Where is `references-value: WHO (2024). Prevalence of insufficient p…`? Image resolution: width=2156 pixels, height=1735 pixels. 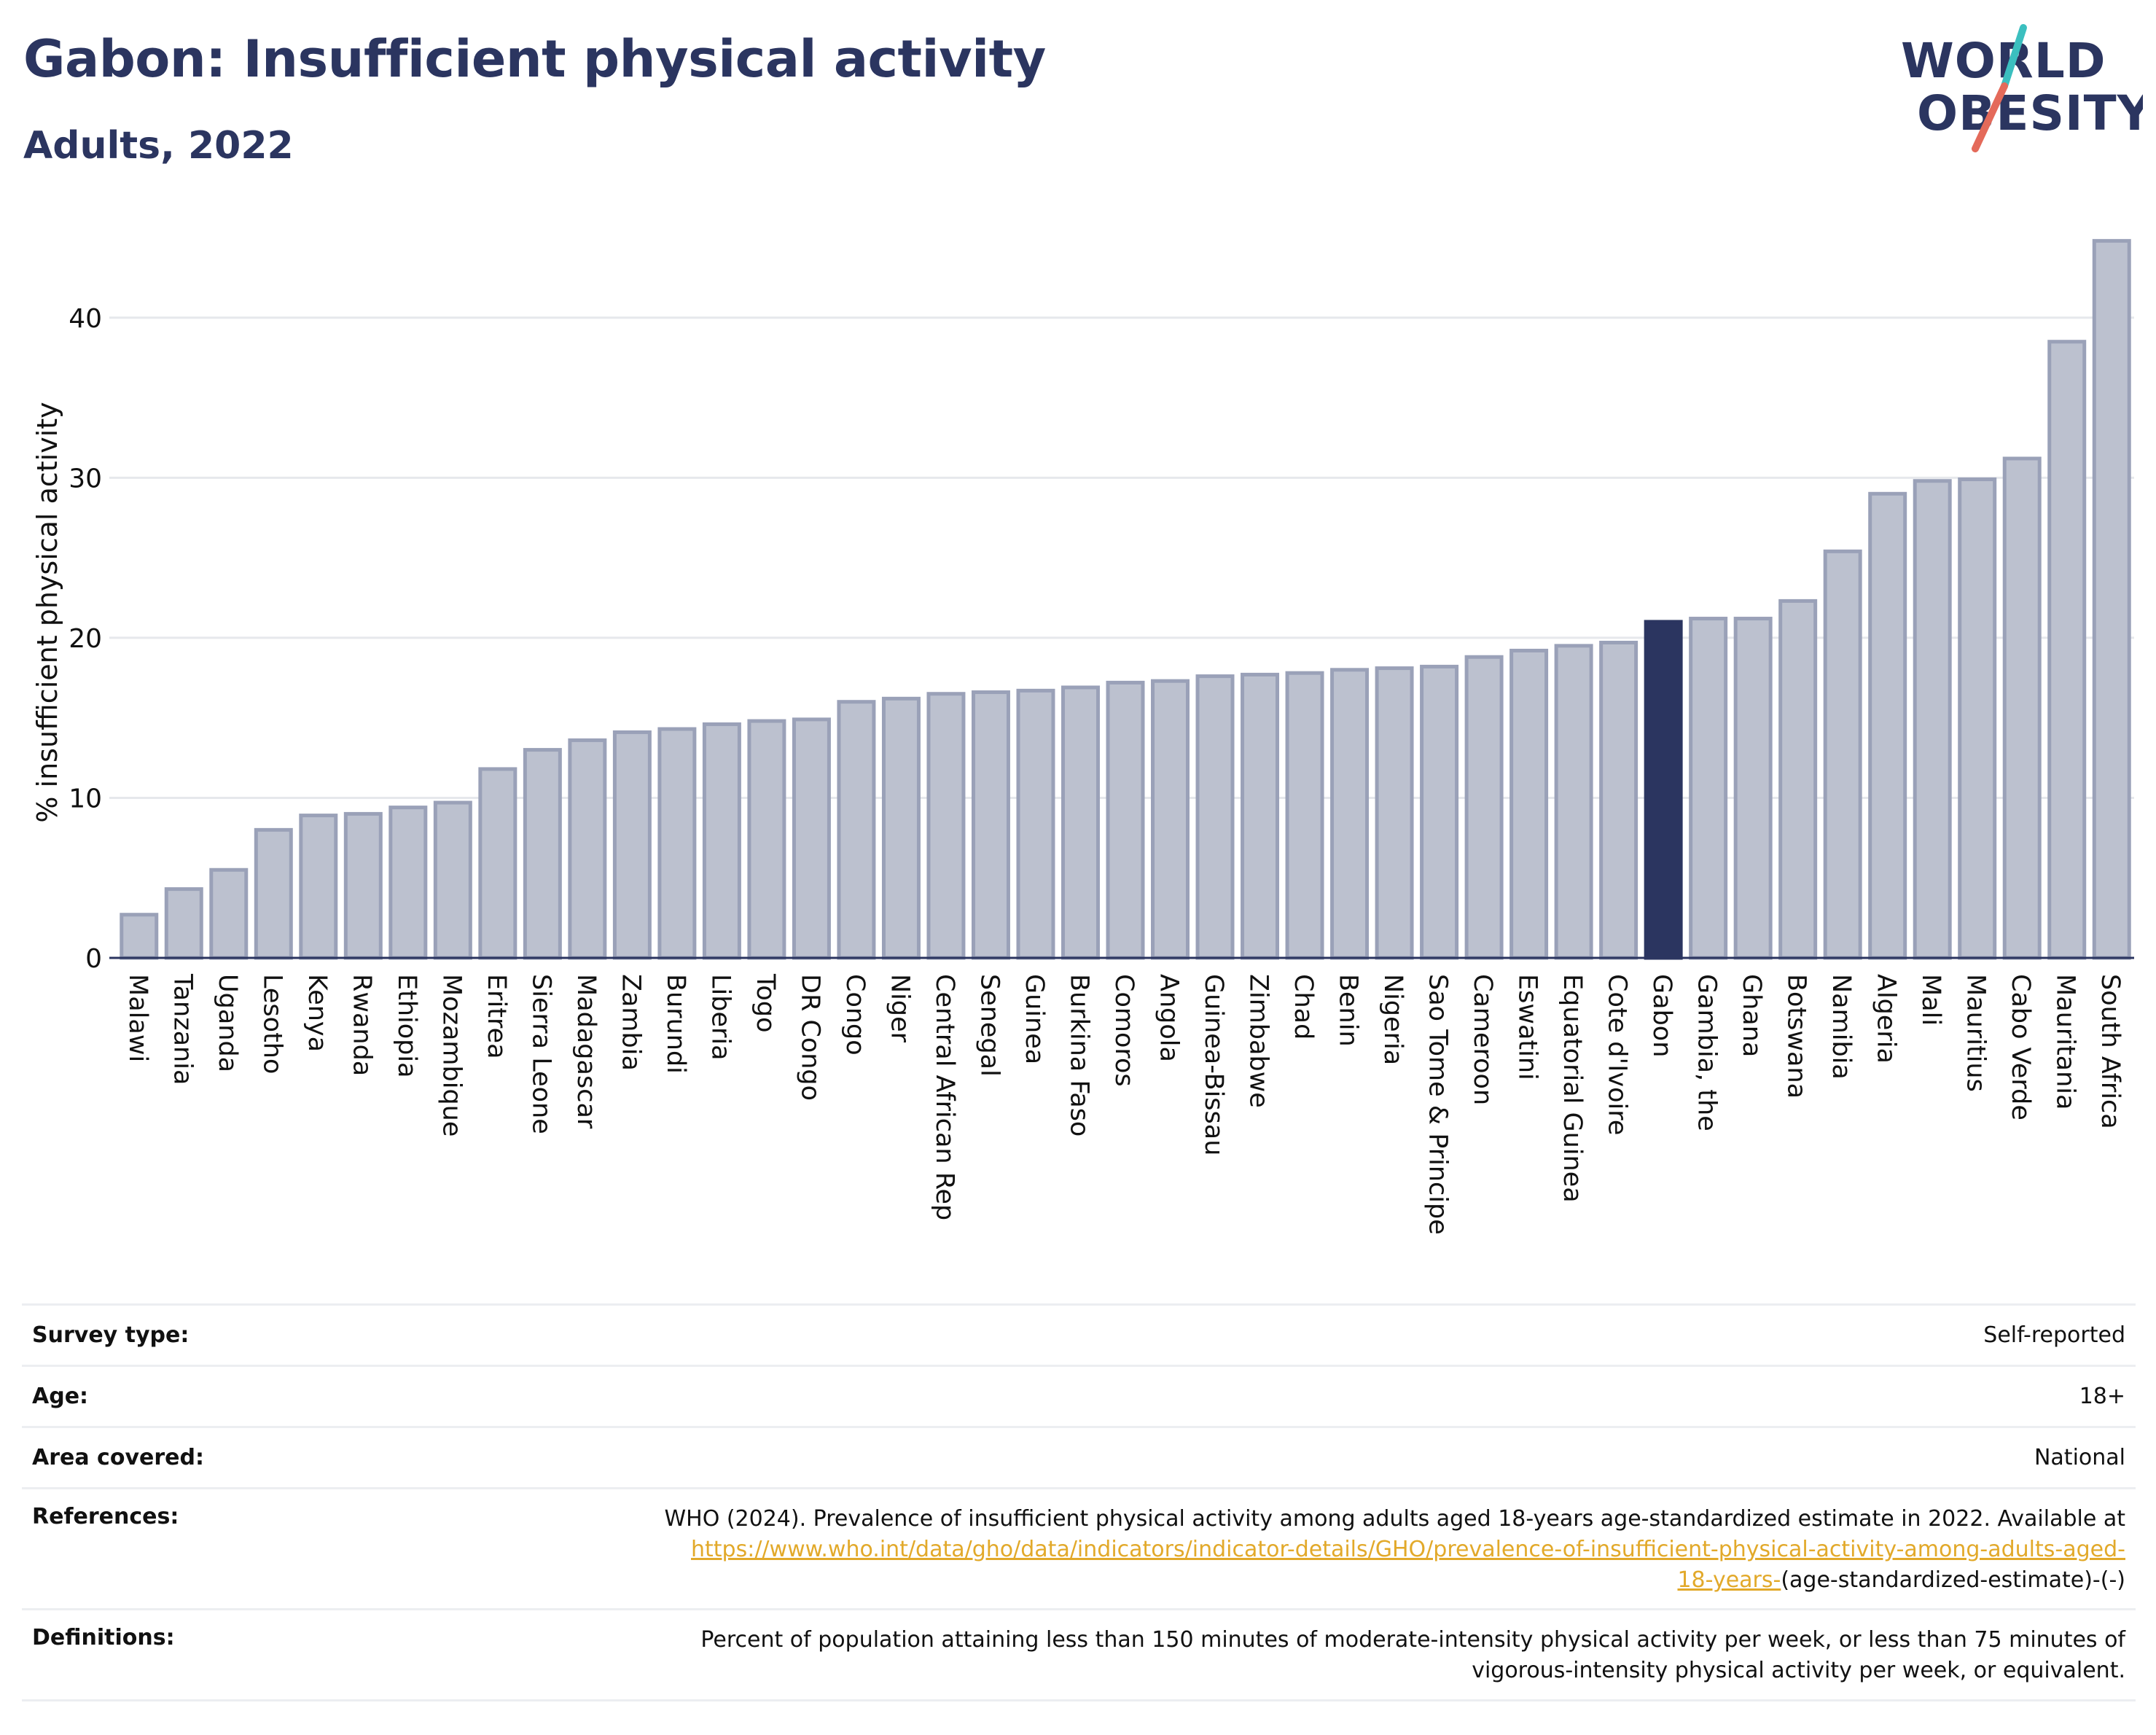
references-value: WHO (2024). Prevalence of insufficient p… is located at coordinates (1395, 1550).